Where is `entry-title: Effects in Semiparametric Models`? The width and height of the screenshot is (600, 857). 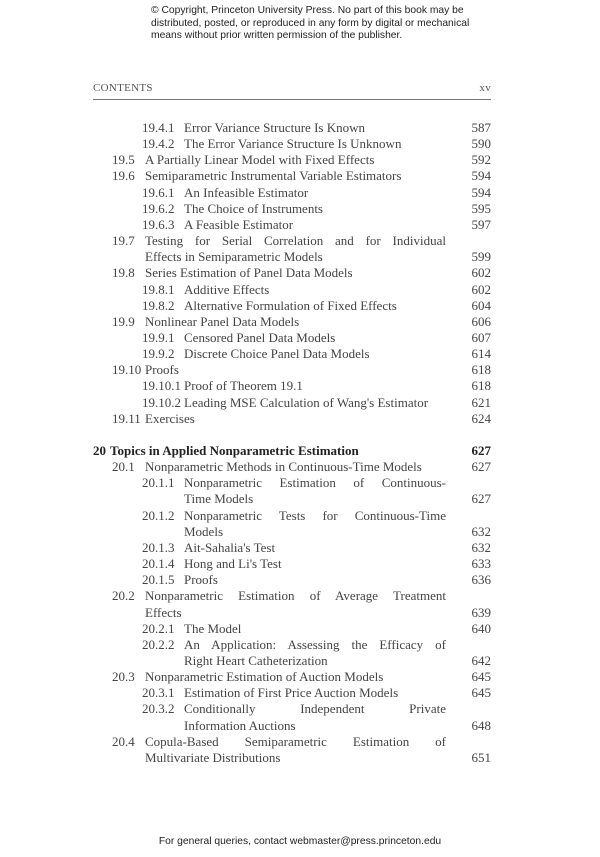 entry-title: Effects in Semiparametric Models is located at coordinates (234, 257).